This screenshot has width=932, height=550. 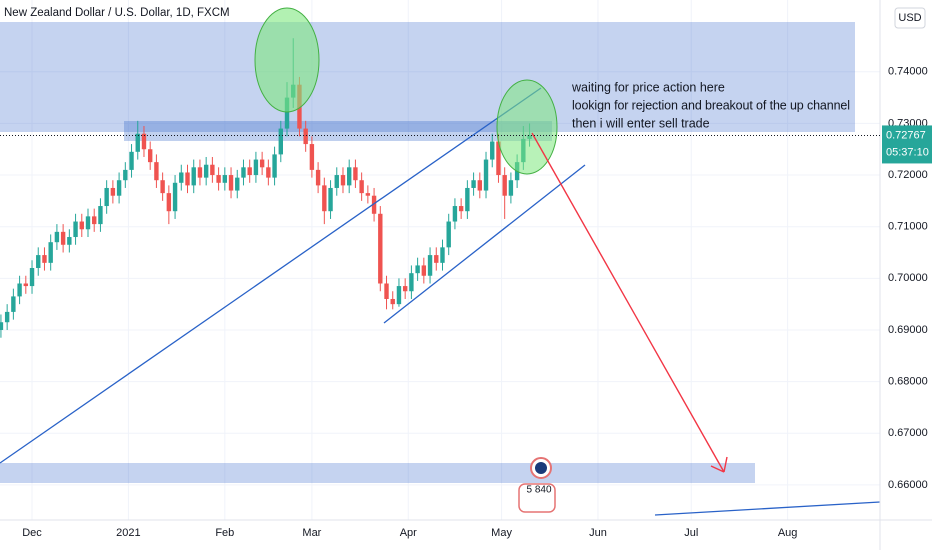 I want to click on x-tick-label: May, so click(x=501, y=533).